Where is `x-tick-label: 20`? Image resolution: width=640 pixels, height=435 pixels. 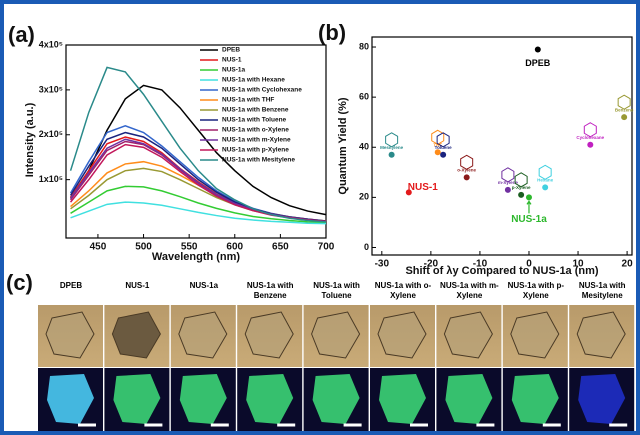 x-tick-label: 20 is located at coordinates (628, 264).